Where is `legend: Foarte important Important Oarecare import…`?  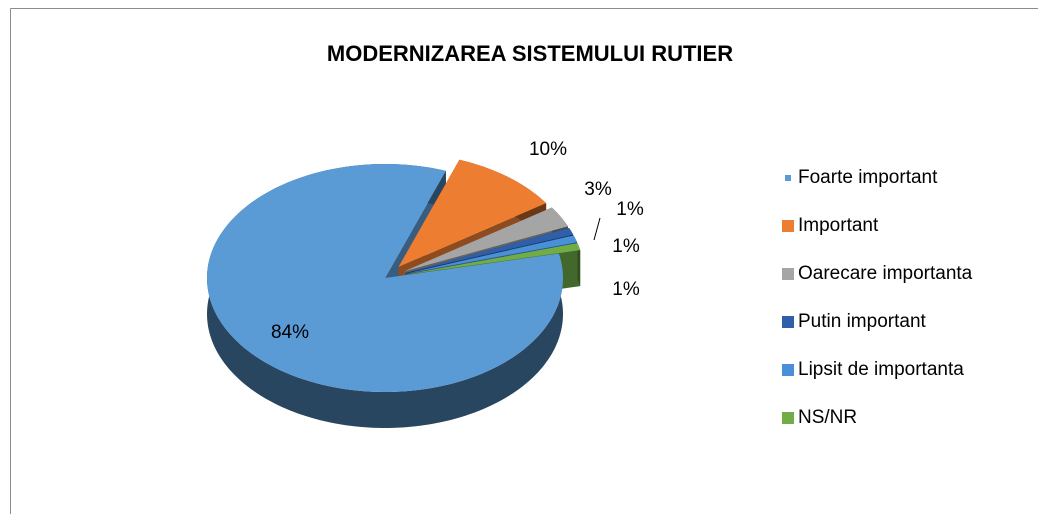 legend: Foarte important Important Oarecare import… is located at coordinates (877, 297).